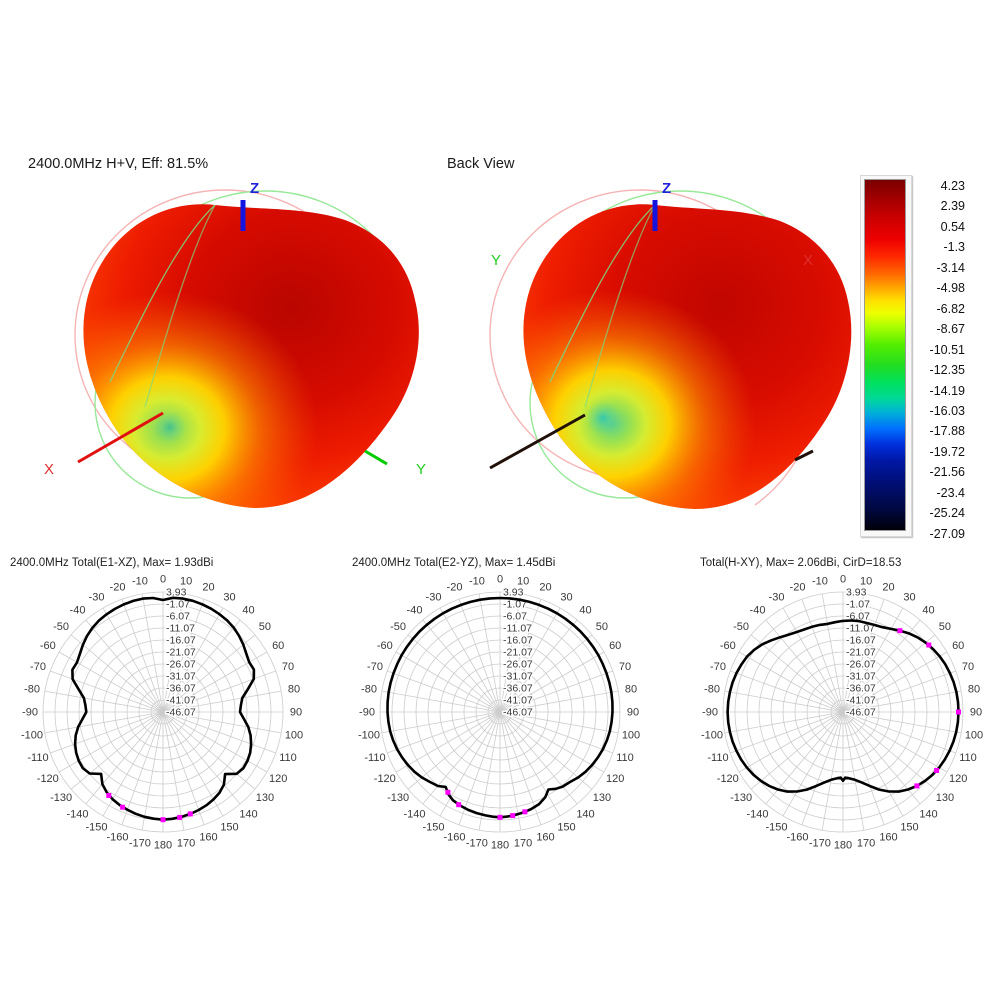  Describe the element at coordinates (798, 588) in the screenshot. I see `angle-tick-label: -20` at that location.